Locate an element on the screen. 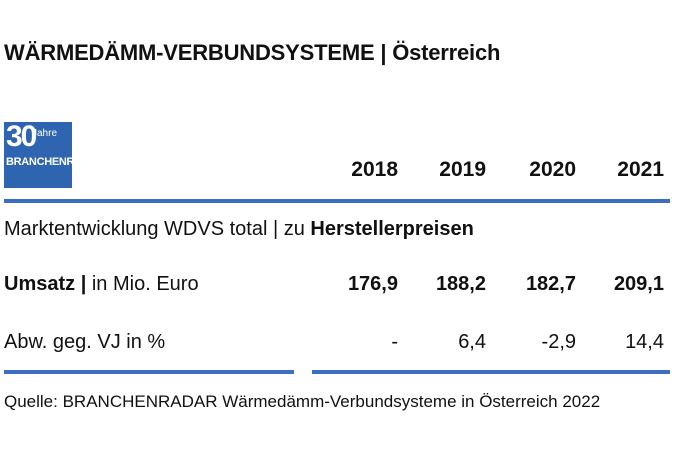 This screenshot has width=675, height=459. column-header-2020: 2020 is located at coordinates (552, 169).